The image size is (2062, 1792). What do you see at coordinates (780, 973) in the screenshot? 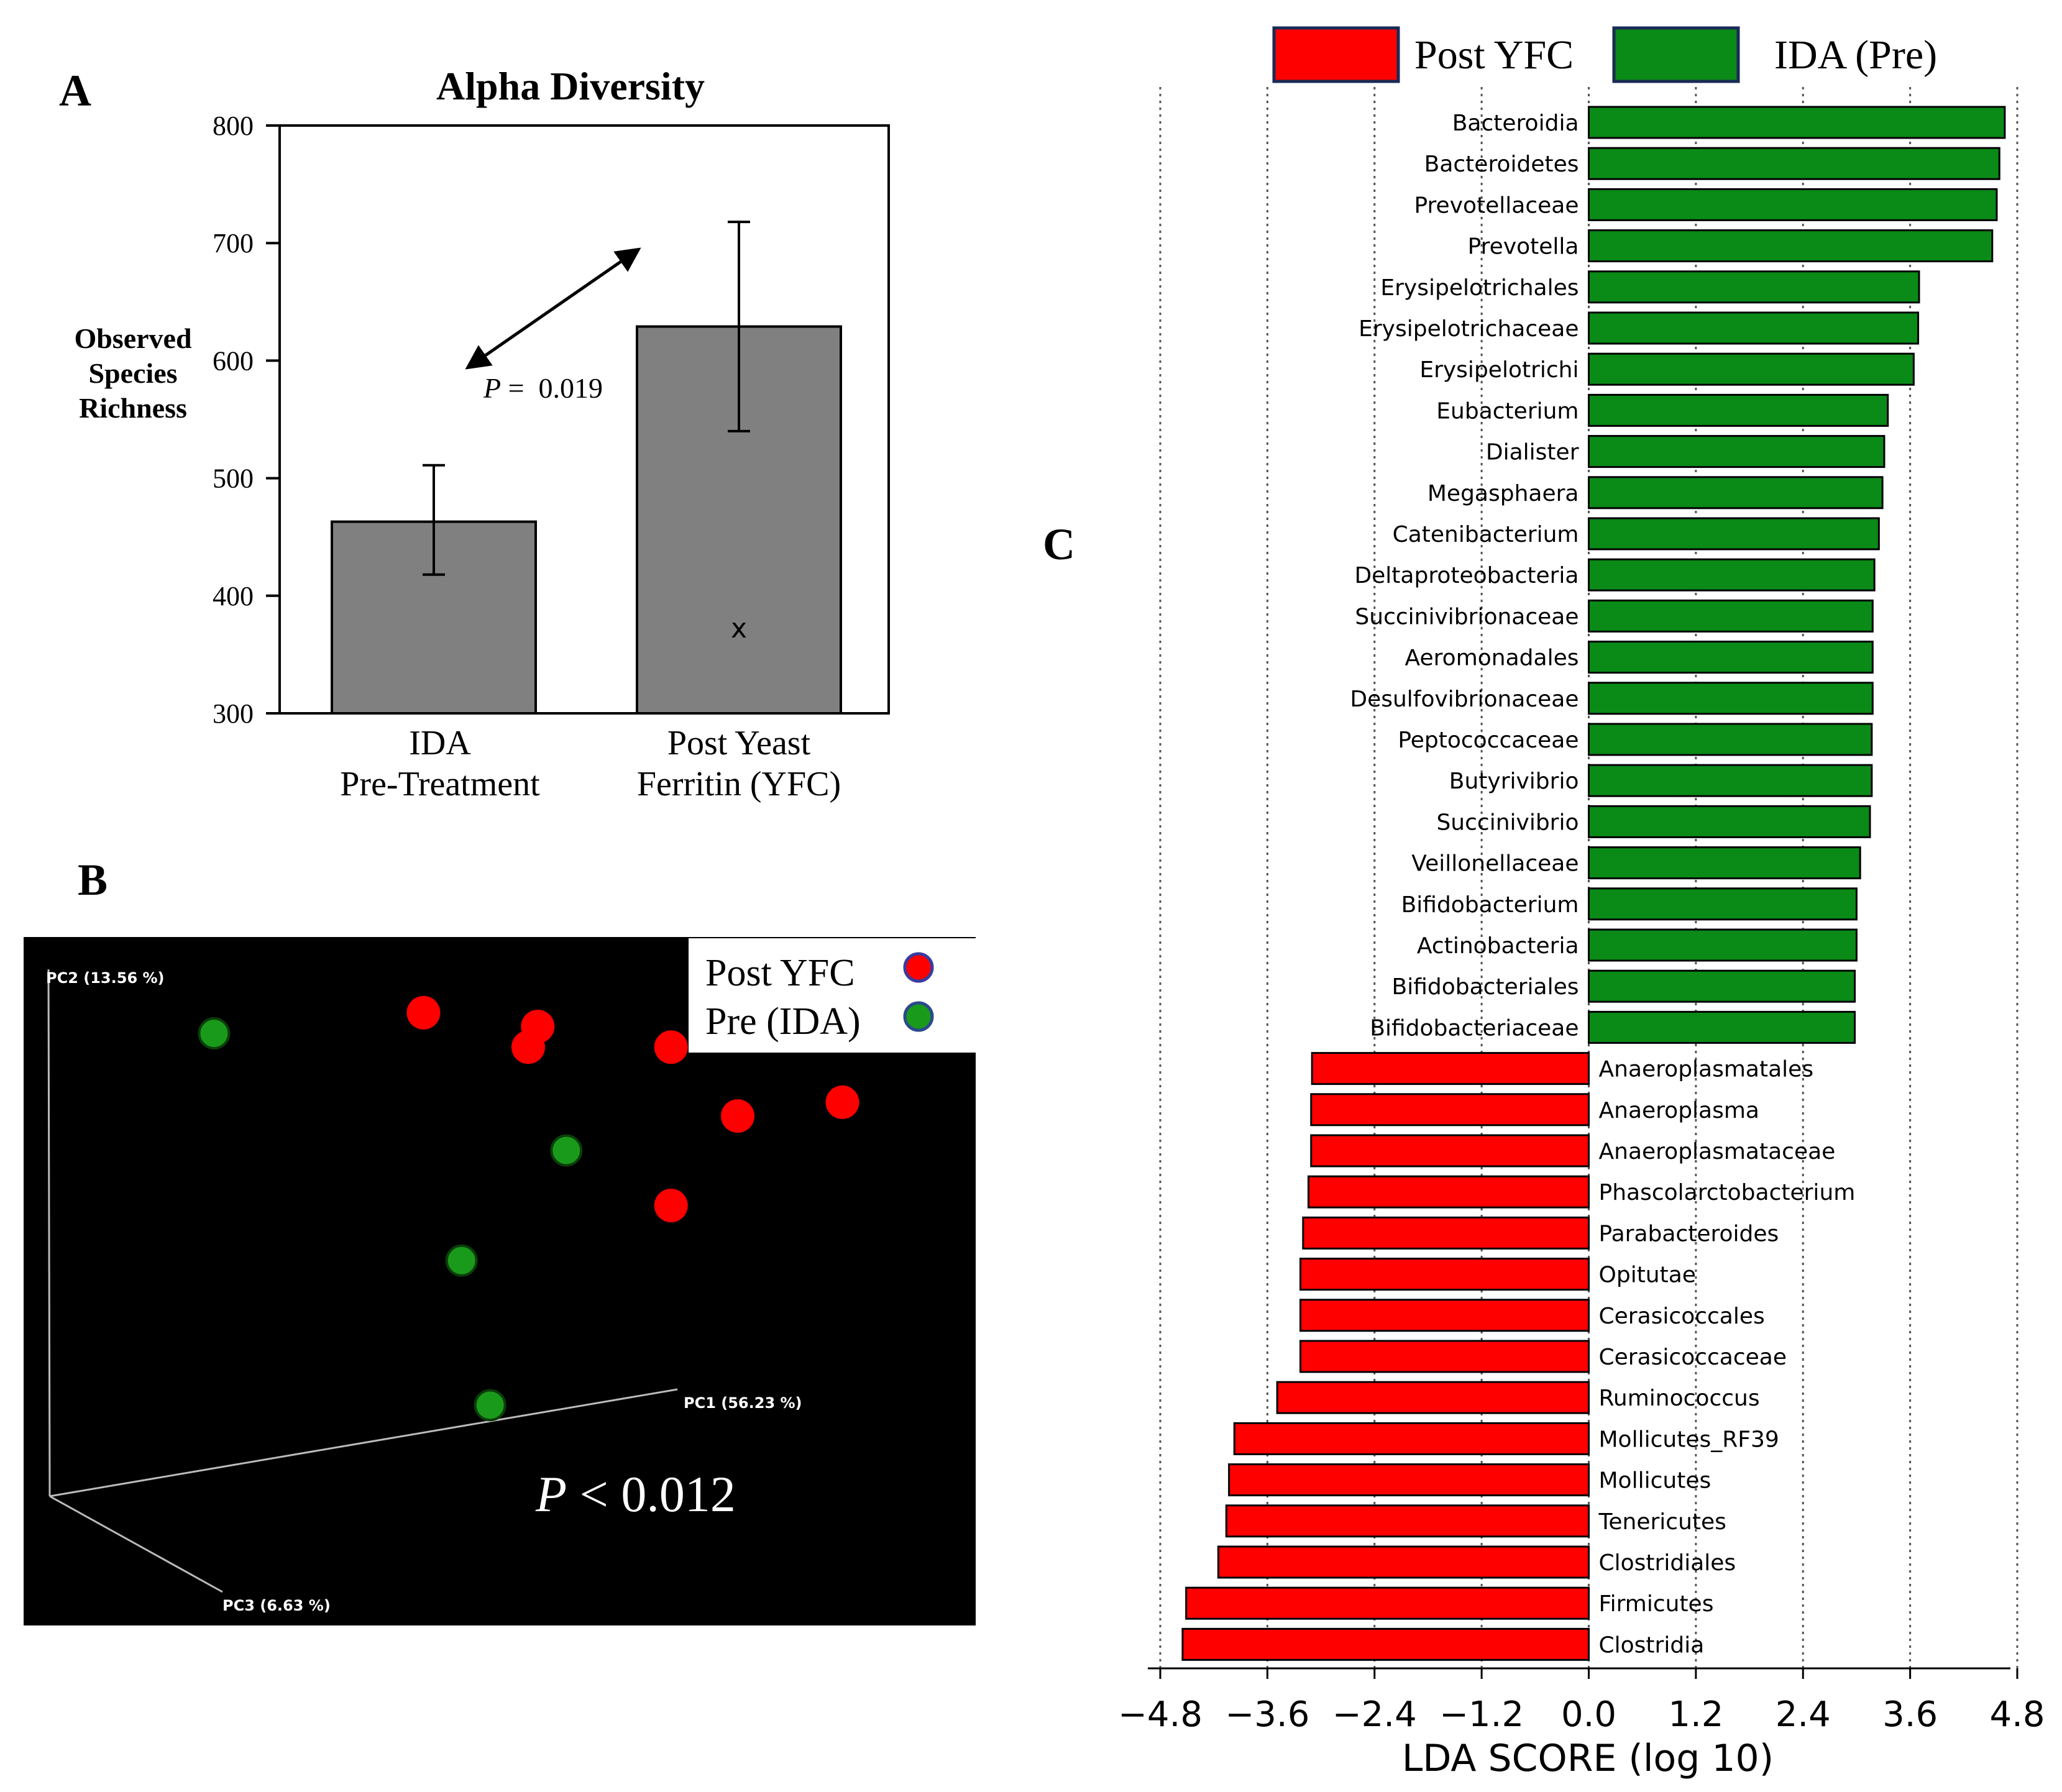
I see `pcoa-legend-label-post: Post YFC` at bounding box center [780, 973].